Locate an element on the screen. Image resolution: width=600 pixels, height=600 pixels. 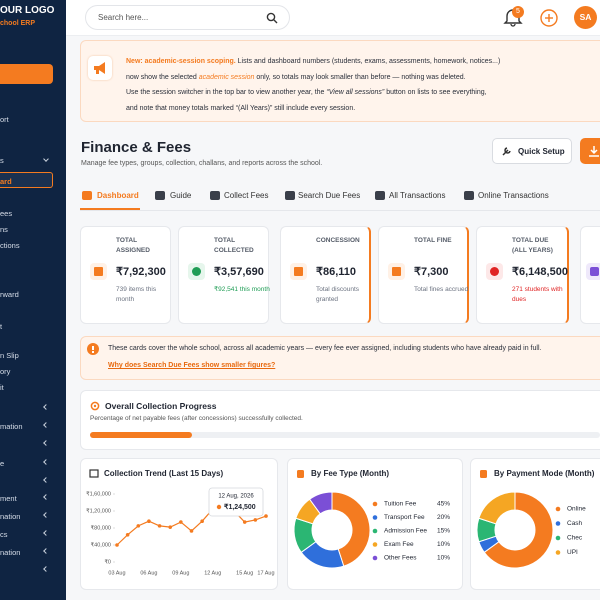
menu-item: s is located at coordinates (2, 160).